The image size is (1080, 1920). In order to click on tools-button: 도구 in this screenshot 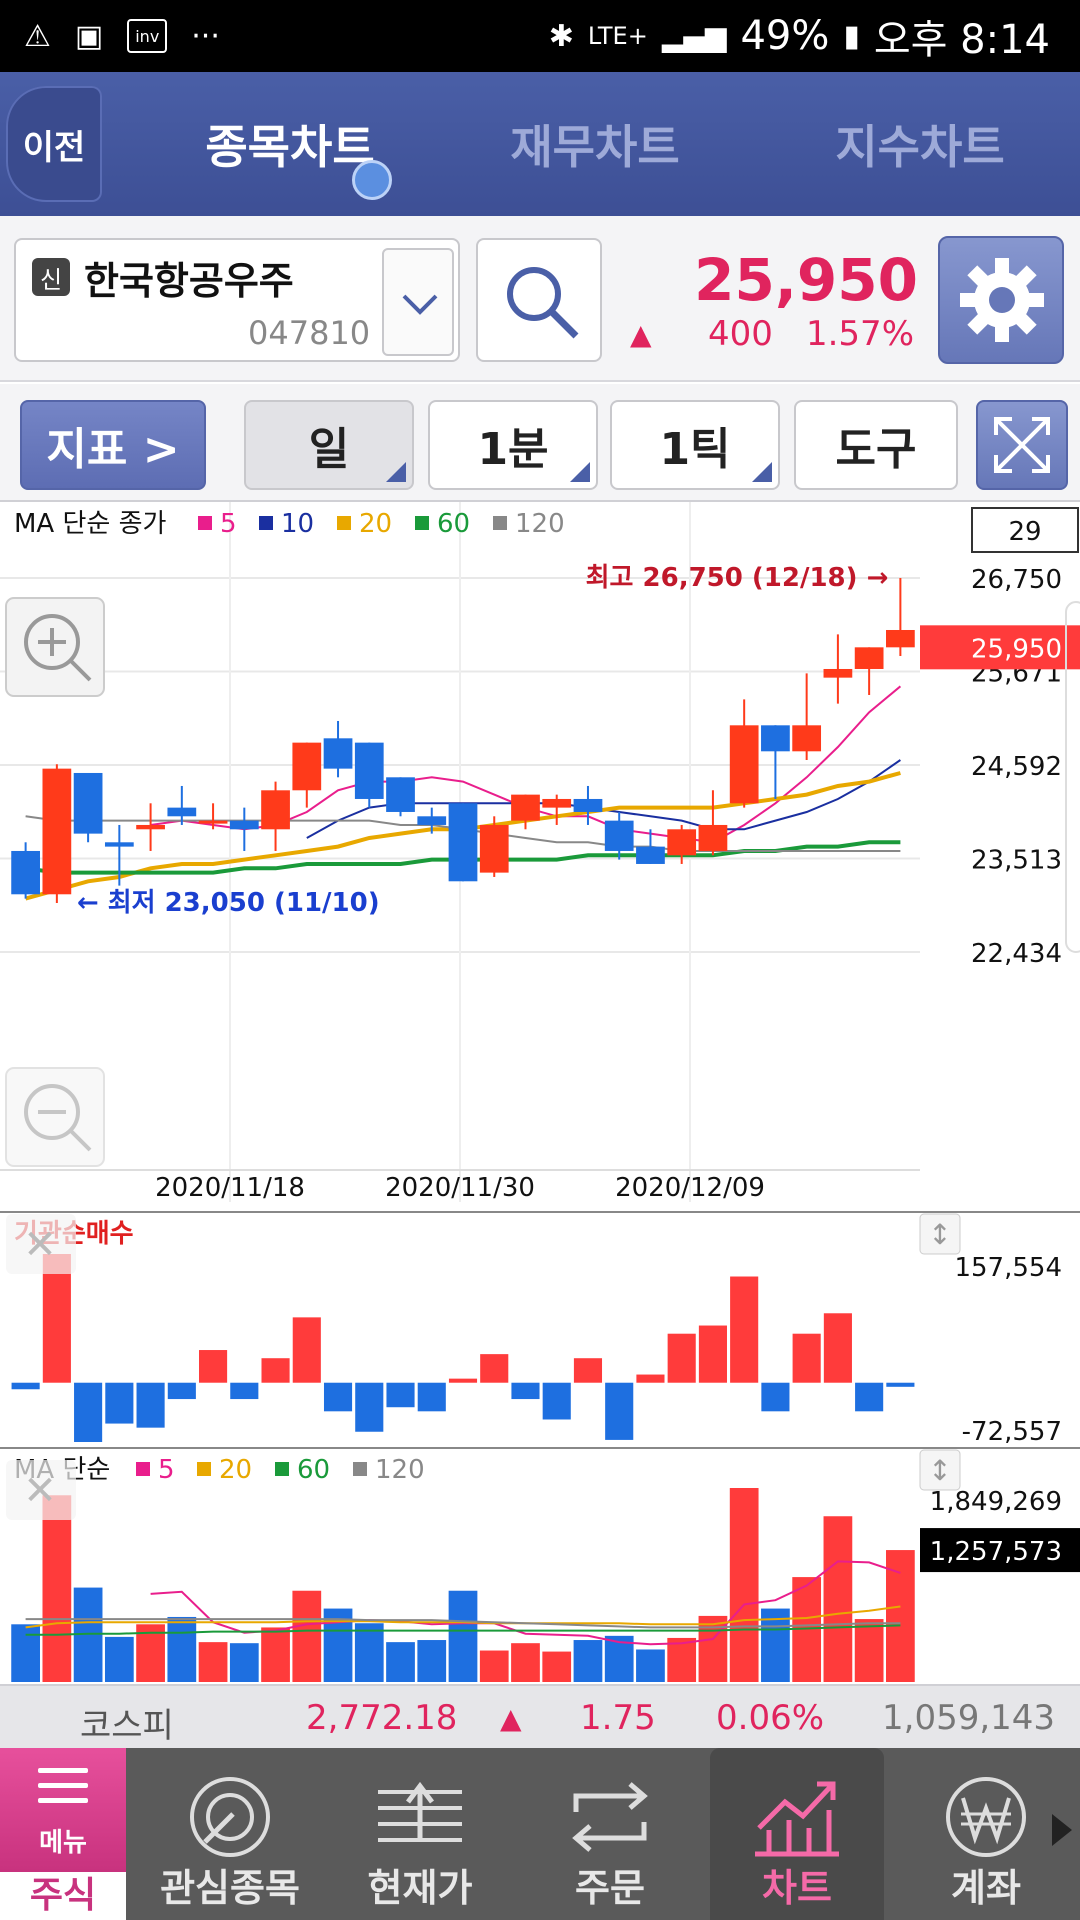, I will do `click(876, 445)`.